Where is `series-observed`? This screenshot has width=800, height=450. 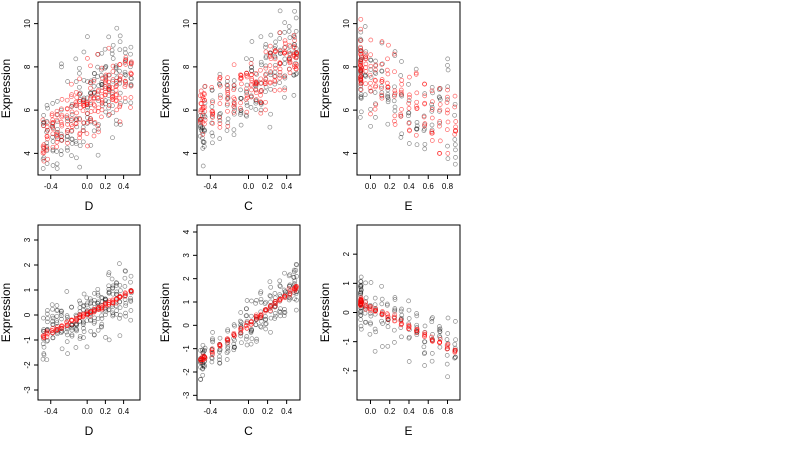 series-observed is located at coordinates (407, 95).